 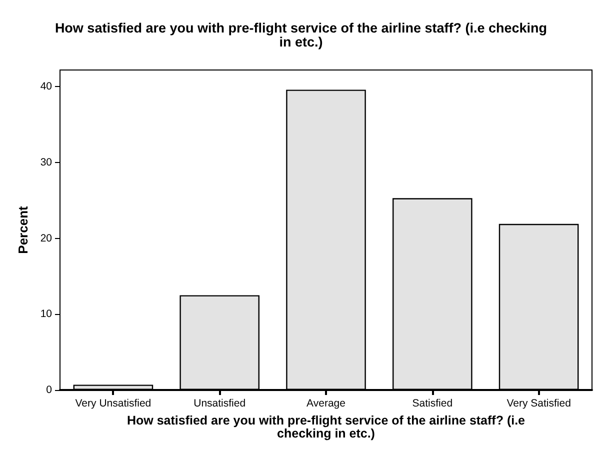 What do you see at coordinates (301, 35) in the screenshot?
I see `chart-title: How satisfied are you with pre-flight service of the airline staff? (i.e checking in etc.)` at bounding box center [301, 35].